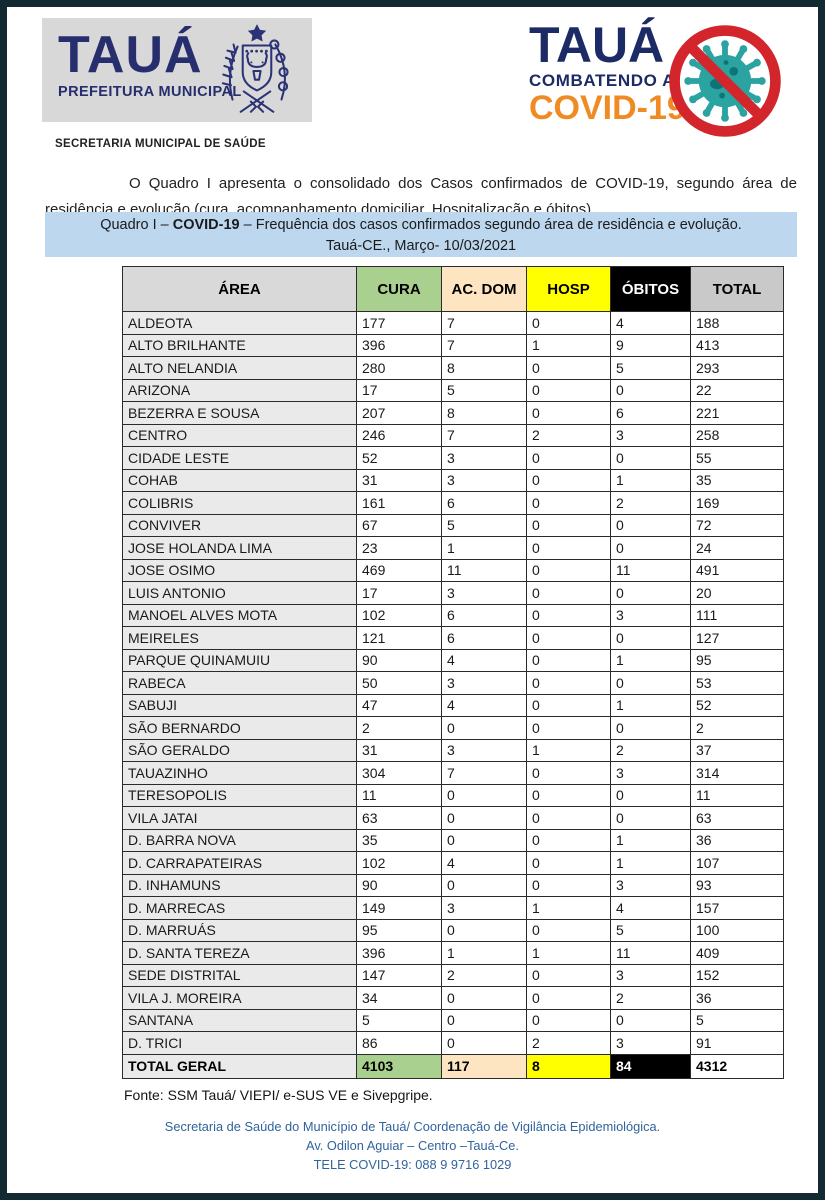 This screenshot has height=1200, width=825. Describe the element at coordinates (737, 705) in the screenshot. I see `value-cell: 52` at that location.